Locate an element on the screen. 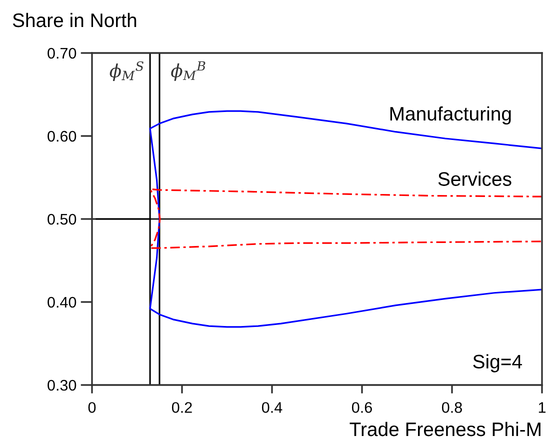 Image resolution: width=550 pixels, height=443 pixels. series-label: Services is located at coordinates (475, 179).